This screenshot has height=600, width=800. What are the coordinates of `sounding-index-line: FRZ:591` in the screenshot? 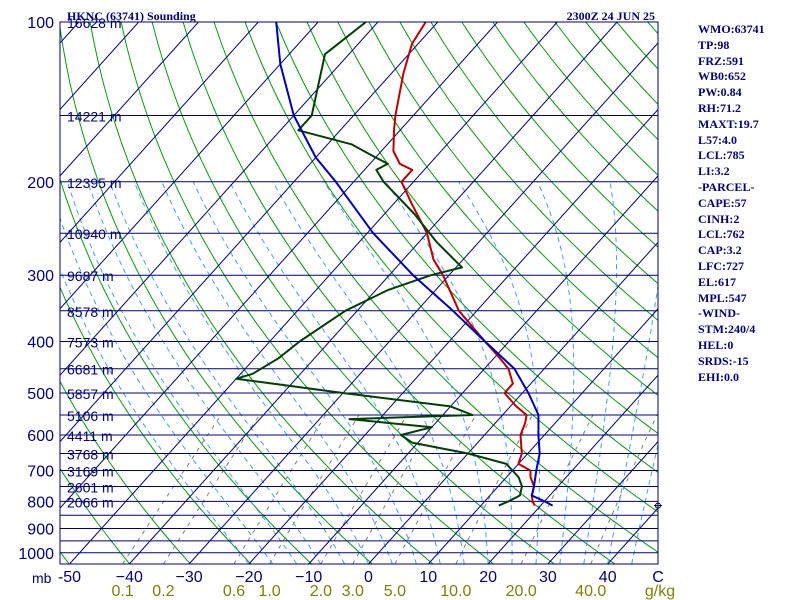 It's located at (721, 60).